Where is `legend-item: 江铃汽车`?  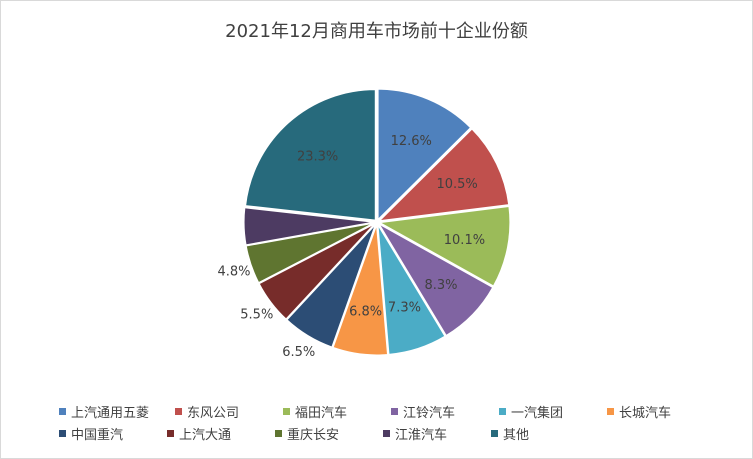
legend-item: 江铃汽车 is located at coordinates (445, 411).